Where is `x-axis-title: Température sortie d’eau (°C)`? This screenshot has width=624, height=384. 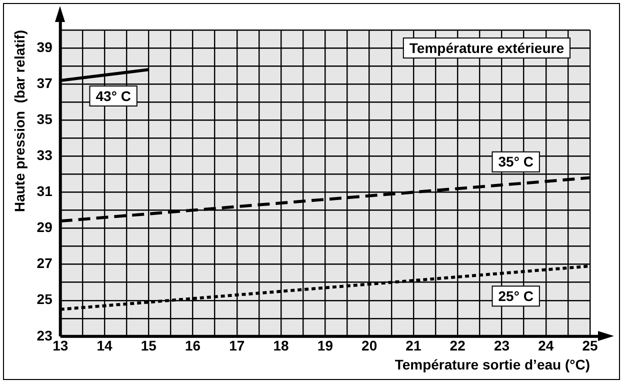 x-axis-title: Température sortie d’eau (°C) is located at coordinates (492, 364).